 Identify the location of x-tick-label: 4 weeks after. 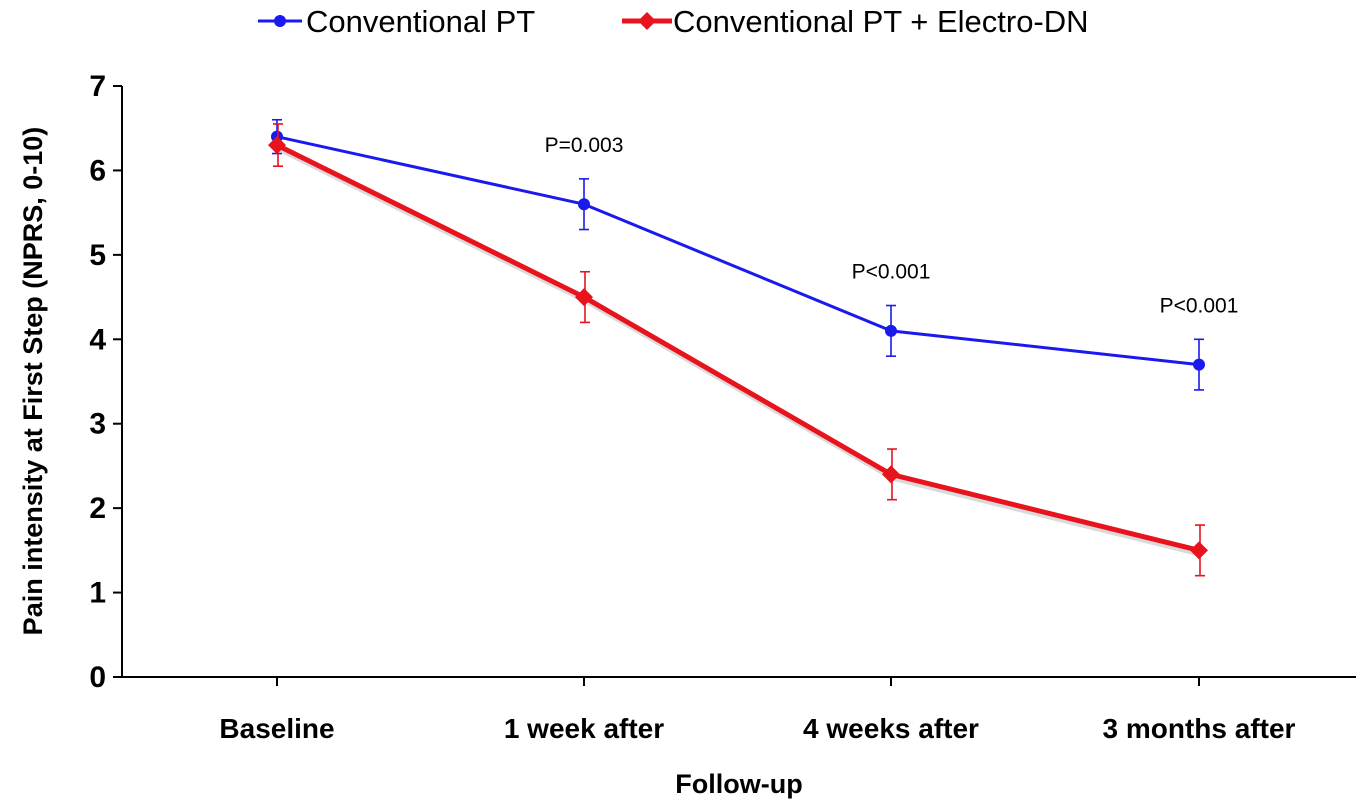
(891, 728).